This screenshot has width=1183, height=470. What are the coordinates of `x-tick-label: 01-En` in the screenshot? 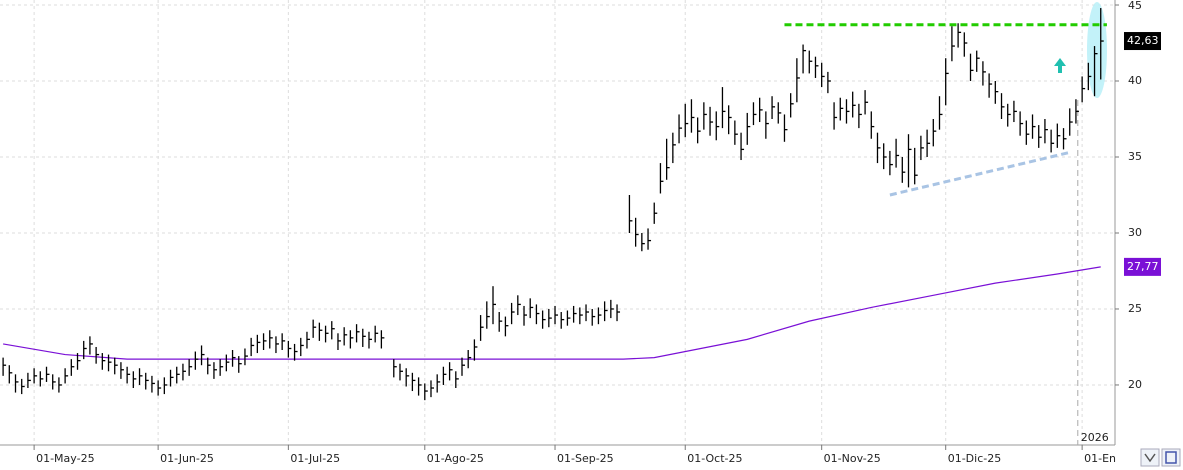 It's located at (1100, 458).